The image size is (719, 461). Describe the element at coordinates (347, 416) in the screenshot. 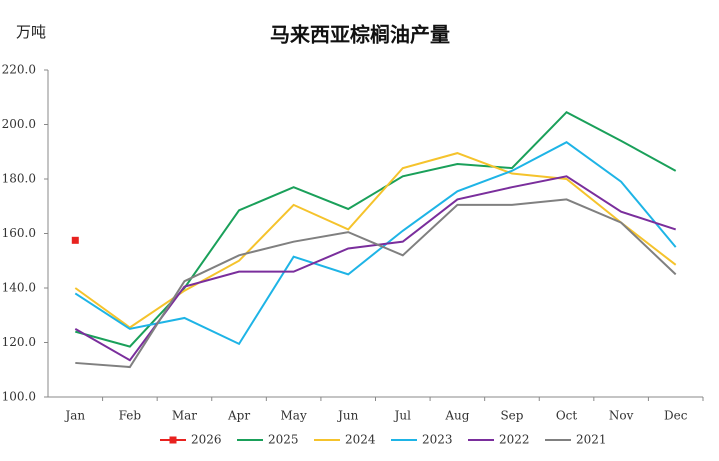

I see `x-tick-label: Jun` at that location.